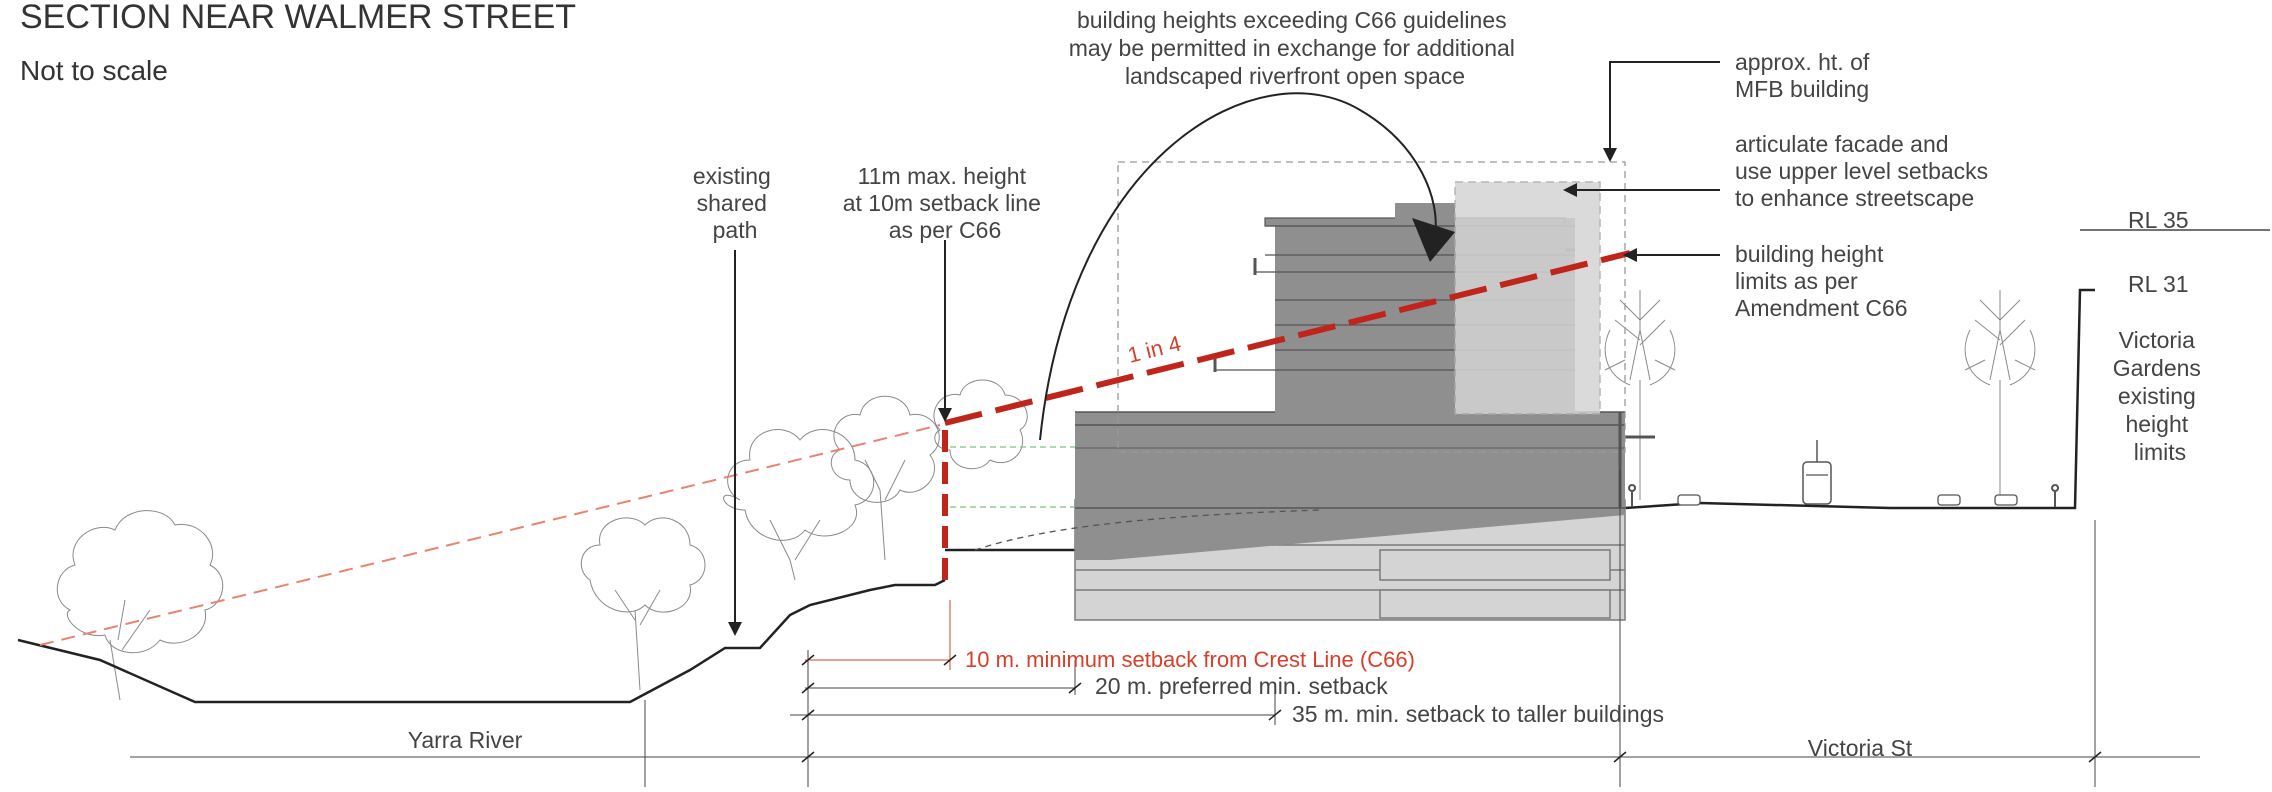 The width and height of the screenshot is (2272, 792). I want to click on setback-20-label: 20 m. preferred min. setback, so click(1241, 686).